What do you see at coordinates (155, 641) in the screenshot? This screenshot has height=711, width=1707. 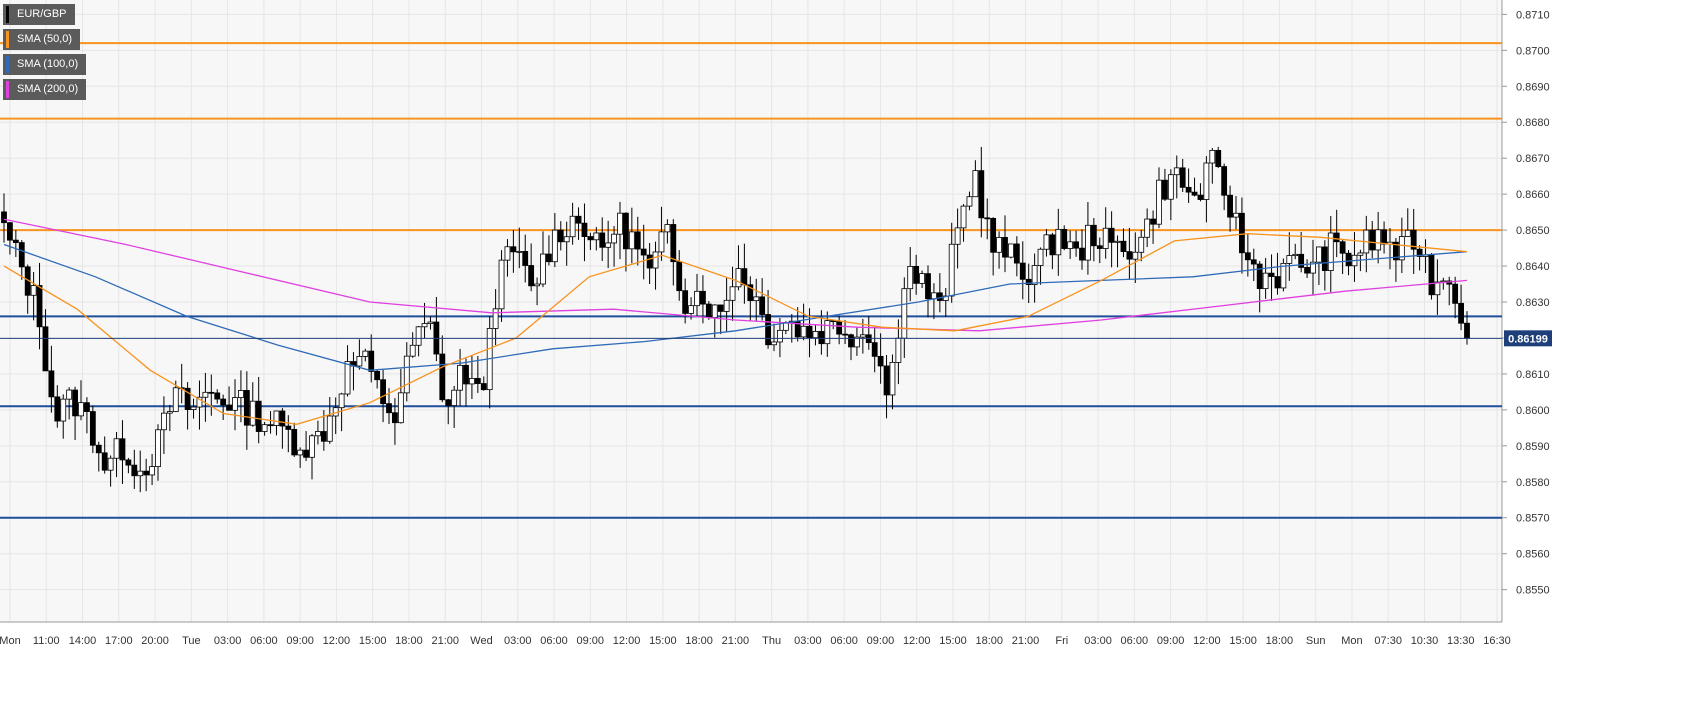 I see `x-tick-label: 20:00` at bounding box center [155, 641].